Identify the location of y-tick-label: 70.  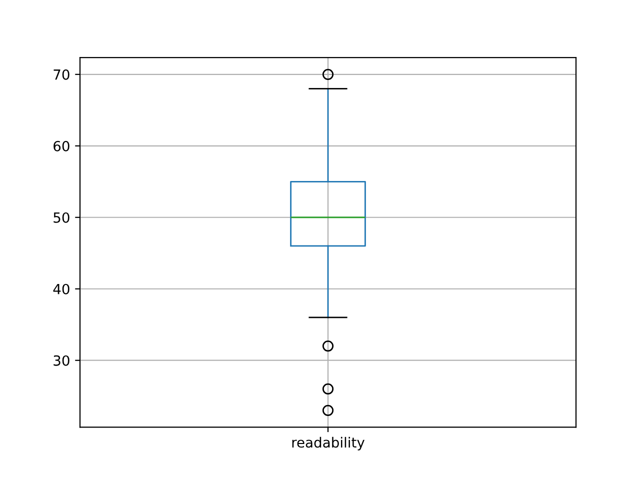
(62, 74).